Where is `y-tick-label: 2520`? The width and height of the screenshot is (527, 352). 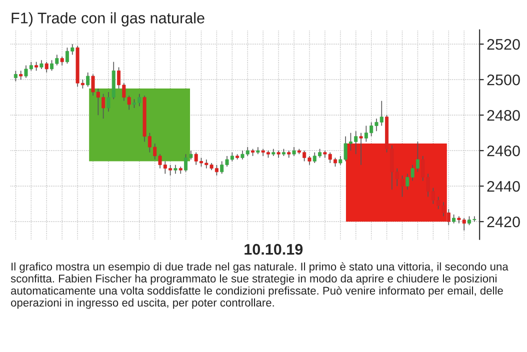
y-tick-label: 2520 is located at coordinates (503, 44).